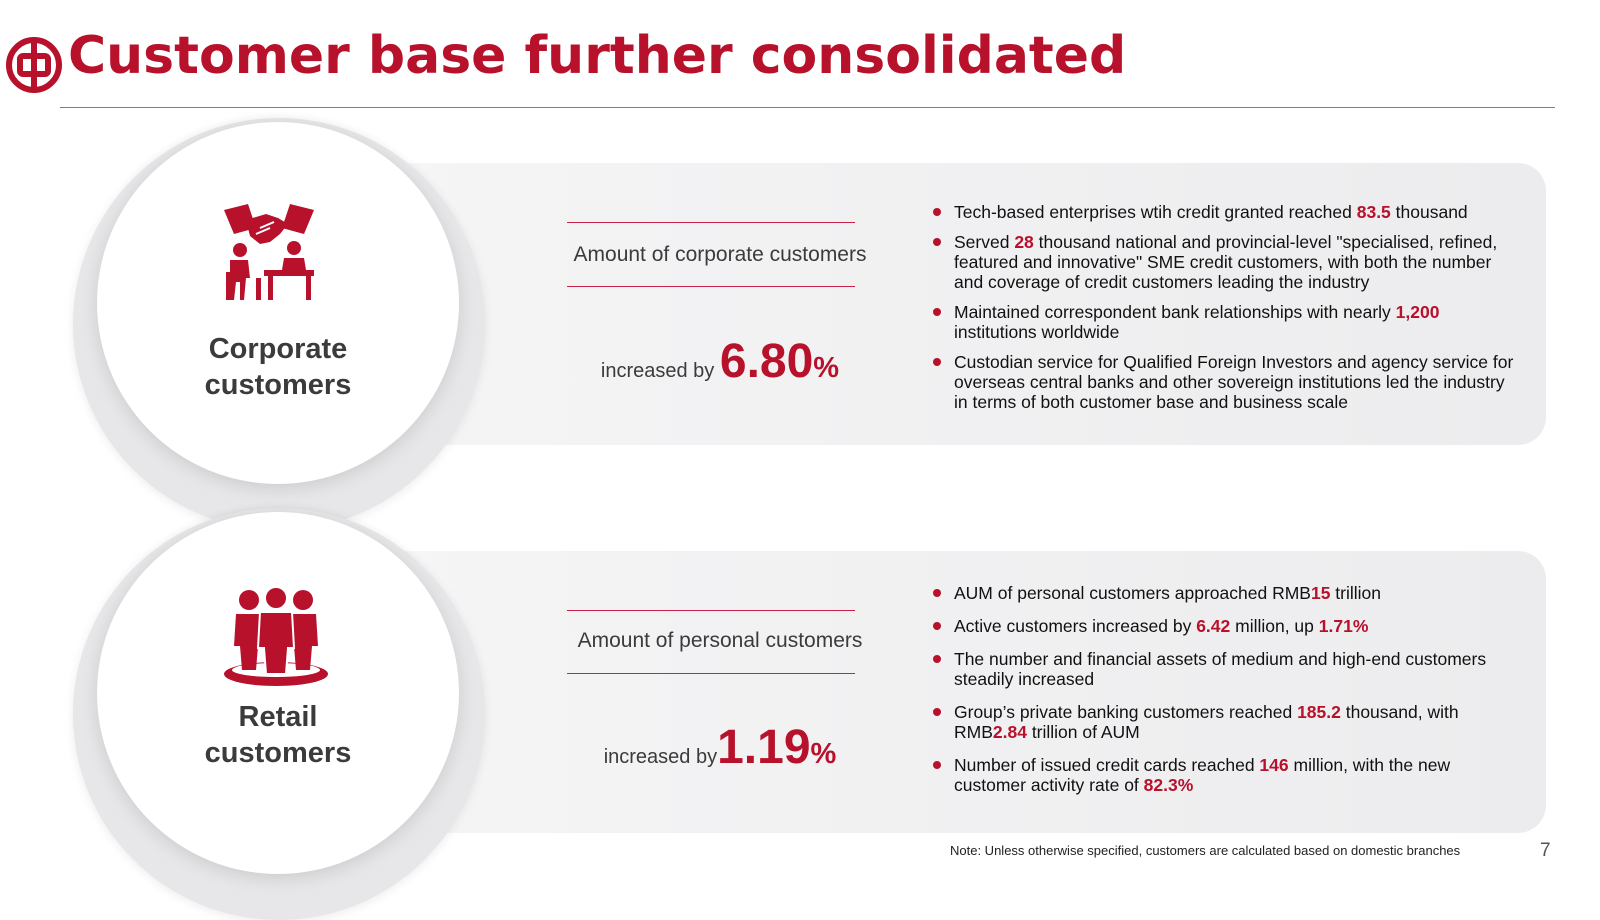 The width and height of the screenshot is (1600, 920). What do you see at coordinates (720, 640) in the screenshot?
I see `retail-metric-title: Amount of personal customers` at bounding box center [720, 640].